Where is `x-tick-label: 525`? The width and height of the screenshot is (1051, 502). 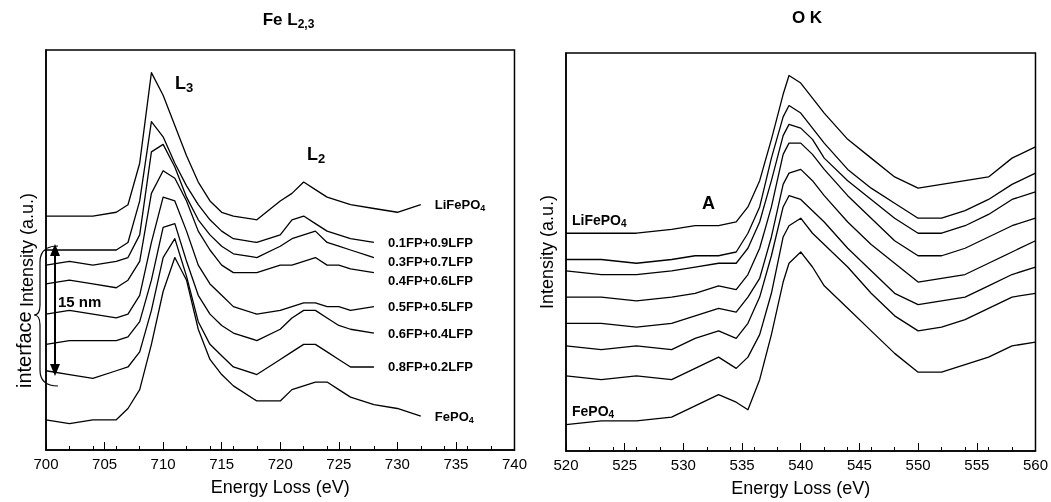
x-tick-label: 525 is located at coordinates (625, 464).